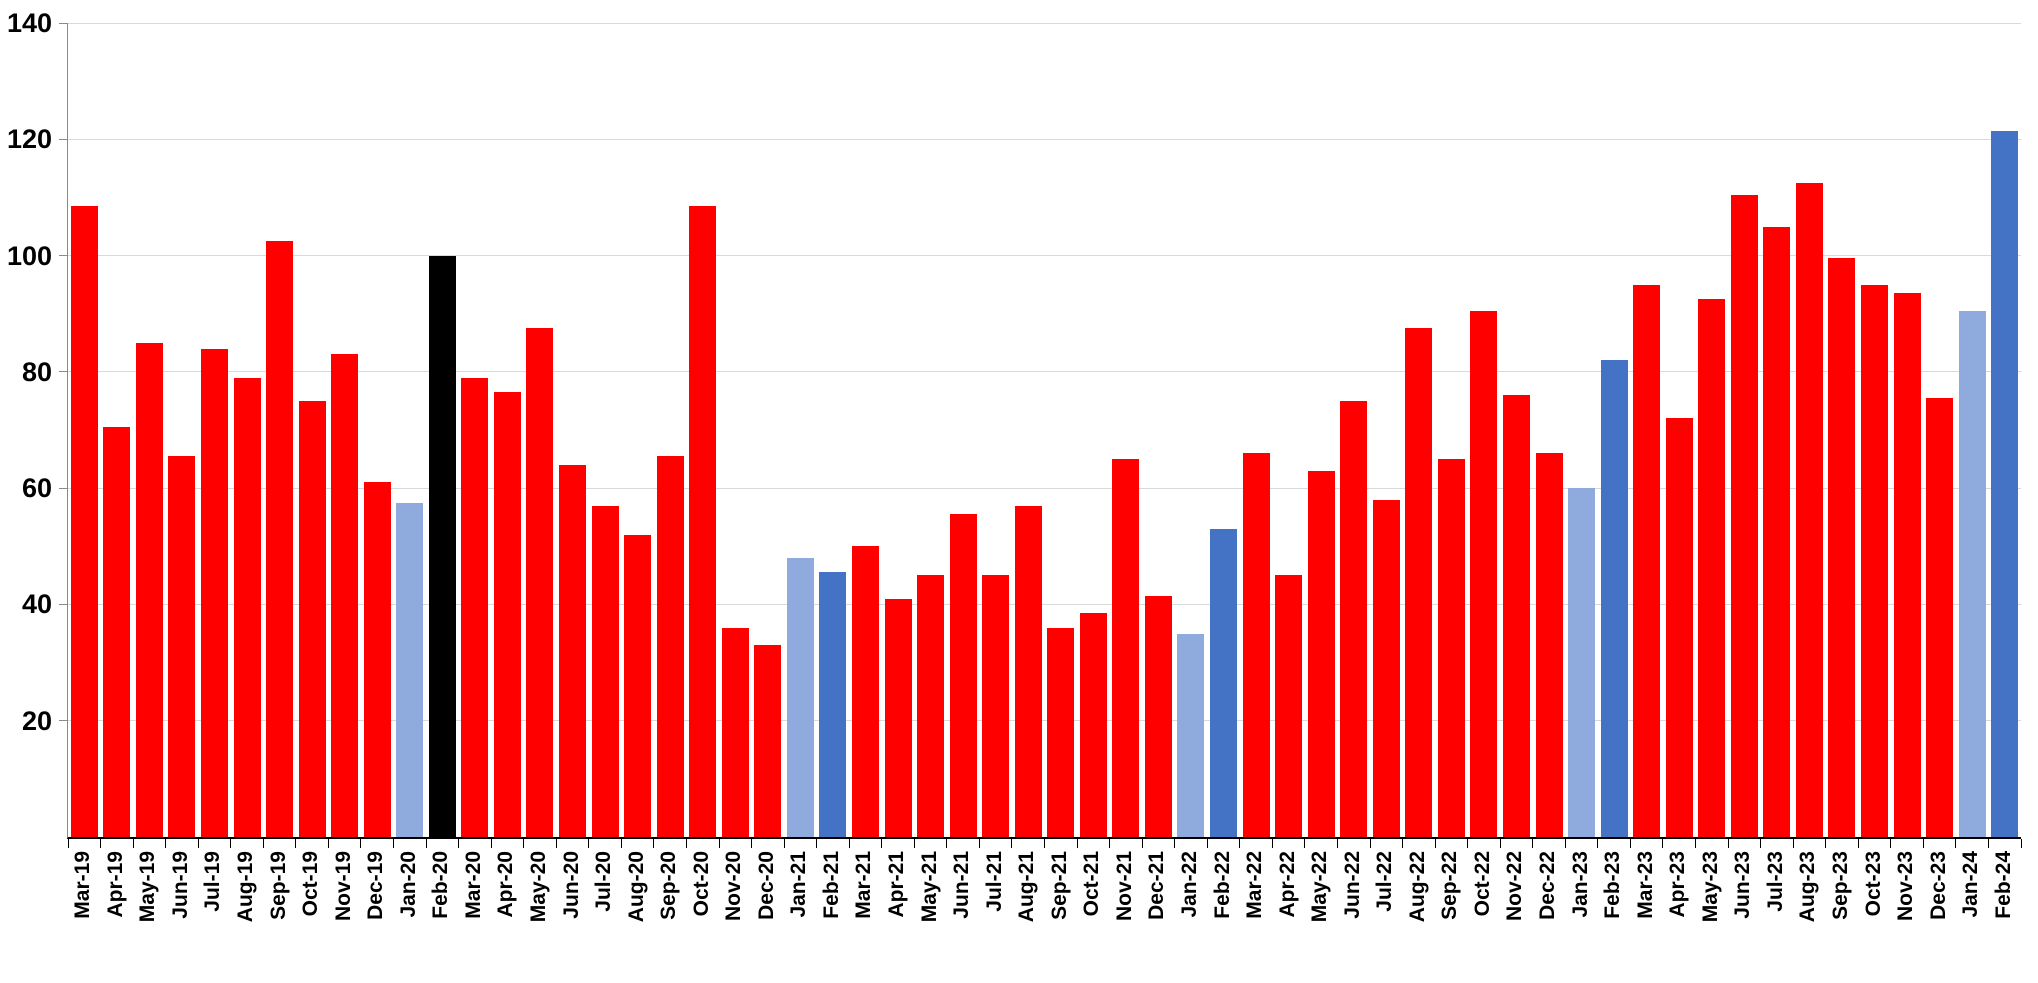 The height and width of the screenshot is (983, 2038). Describe the element at coordinates (897, 884) in the screenshot. I see `x-axis-label-Apr-21: Apr-21` at that location.